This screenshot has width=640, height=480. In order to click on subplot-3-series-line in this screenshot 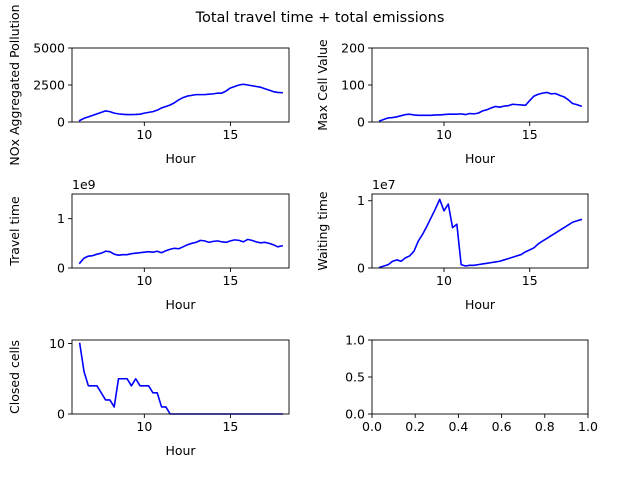, I will do `click(181, 251)`.